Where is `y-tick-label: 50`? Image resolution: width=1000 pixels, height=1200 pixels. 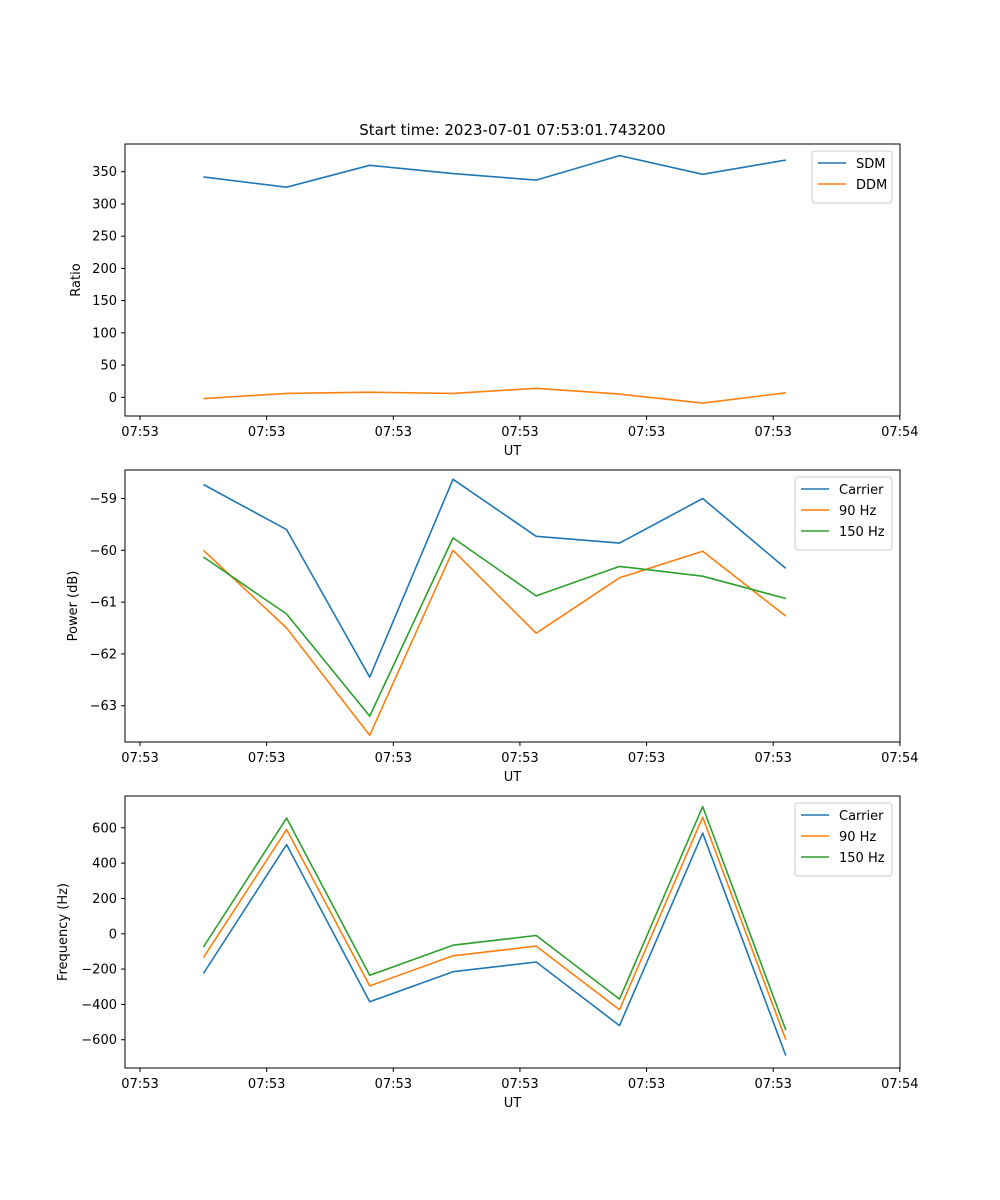 y-tick-label: 50 is located at coordinates (108, 366).